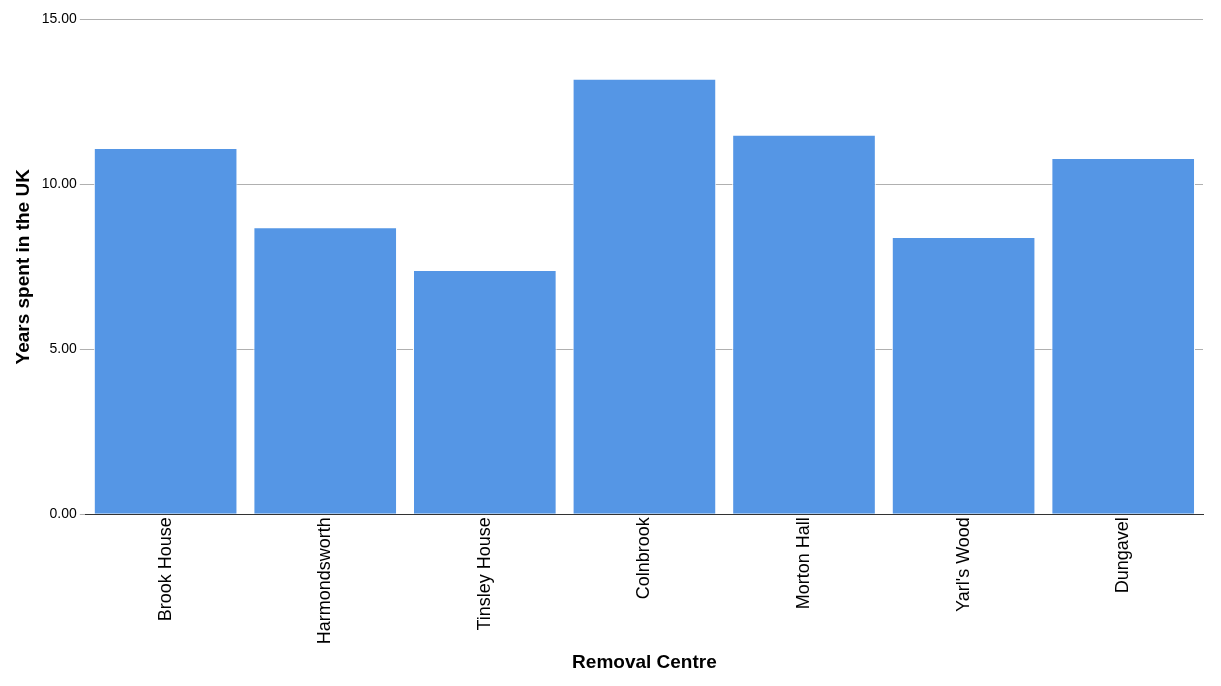 The image size is (1221, 686). Describe the element at coordinates (324, 581) in the screenshot. I see `x-tick-label: Harmondsworth` at that location.